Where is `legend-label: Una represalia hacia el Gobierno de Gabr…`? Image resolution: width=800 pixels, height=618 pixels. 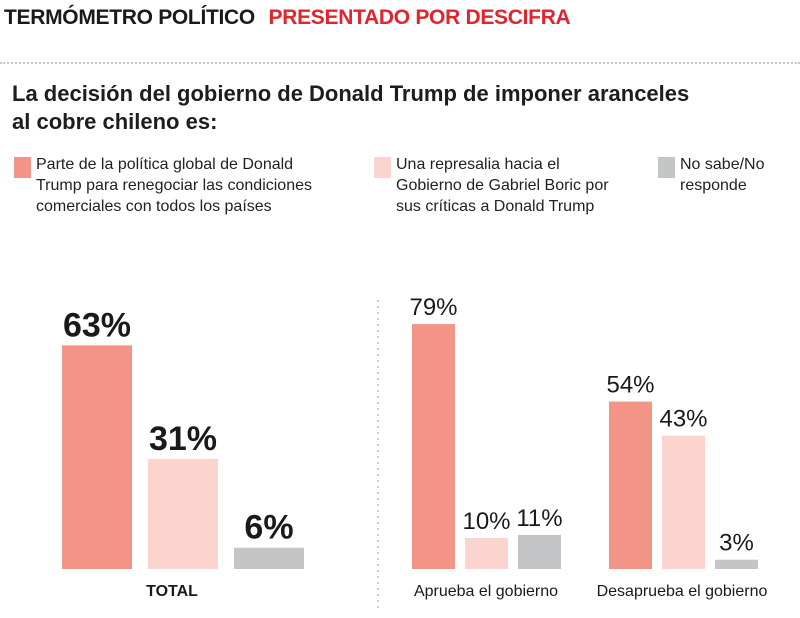 legend-label: Una represalia hacia el Gobierno de Gabr… is located at coordinates (502, 185).